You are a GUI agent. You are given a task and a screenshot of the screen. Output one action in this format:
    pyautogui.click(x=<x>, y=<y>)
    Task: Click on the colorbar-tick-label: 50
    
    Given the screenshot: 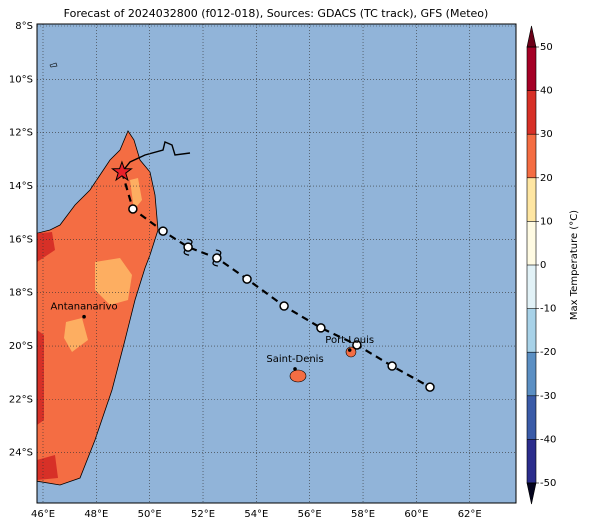 What is the action you would take?
    pyautogui.click(x=546, y=47)
    